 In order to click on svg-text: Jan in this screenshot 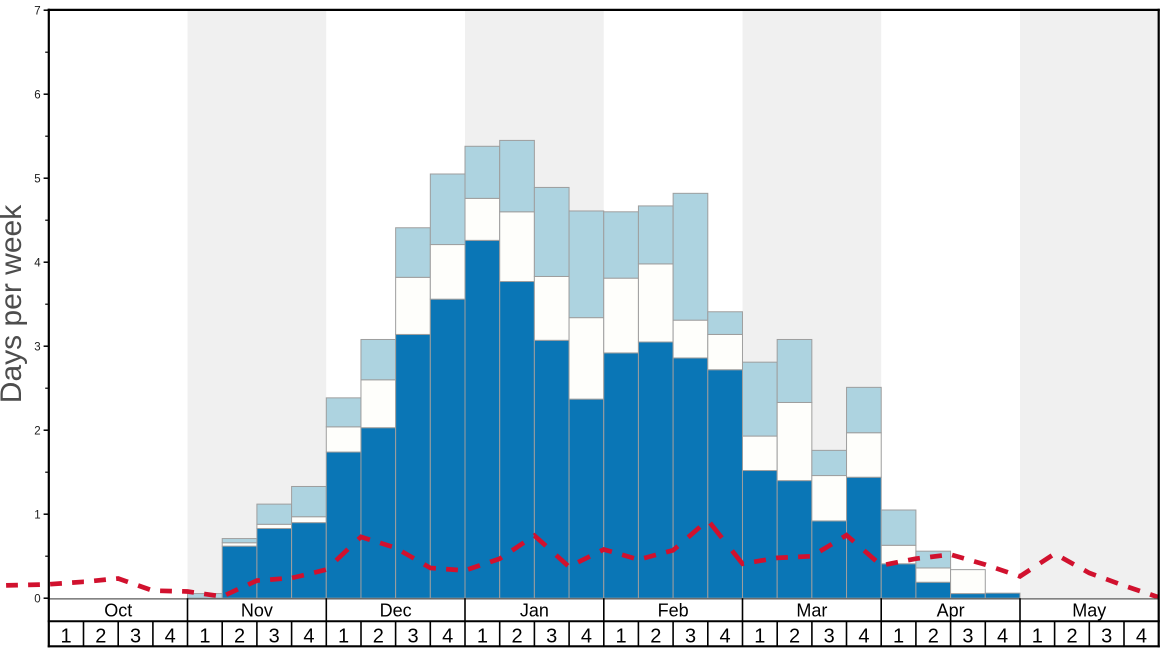, I will do `click(534, 611)`.